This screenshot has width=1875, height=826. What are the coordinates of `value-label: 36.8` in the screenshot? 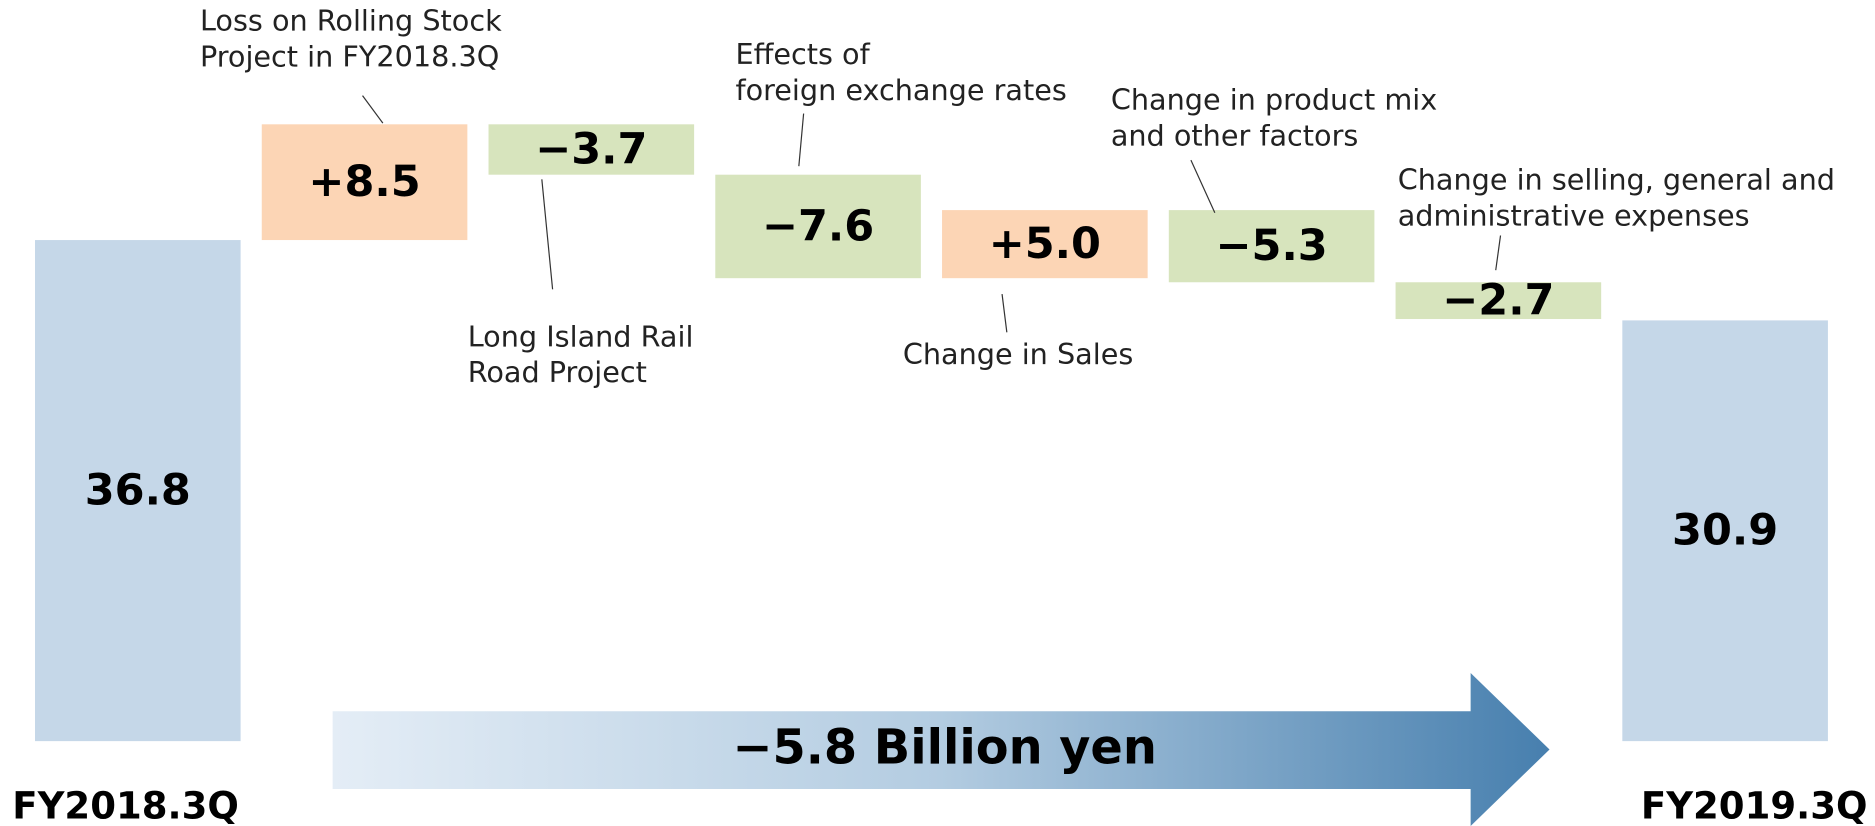 It's located at (138, 490).